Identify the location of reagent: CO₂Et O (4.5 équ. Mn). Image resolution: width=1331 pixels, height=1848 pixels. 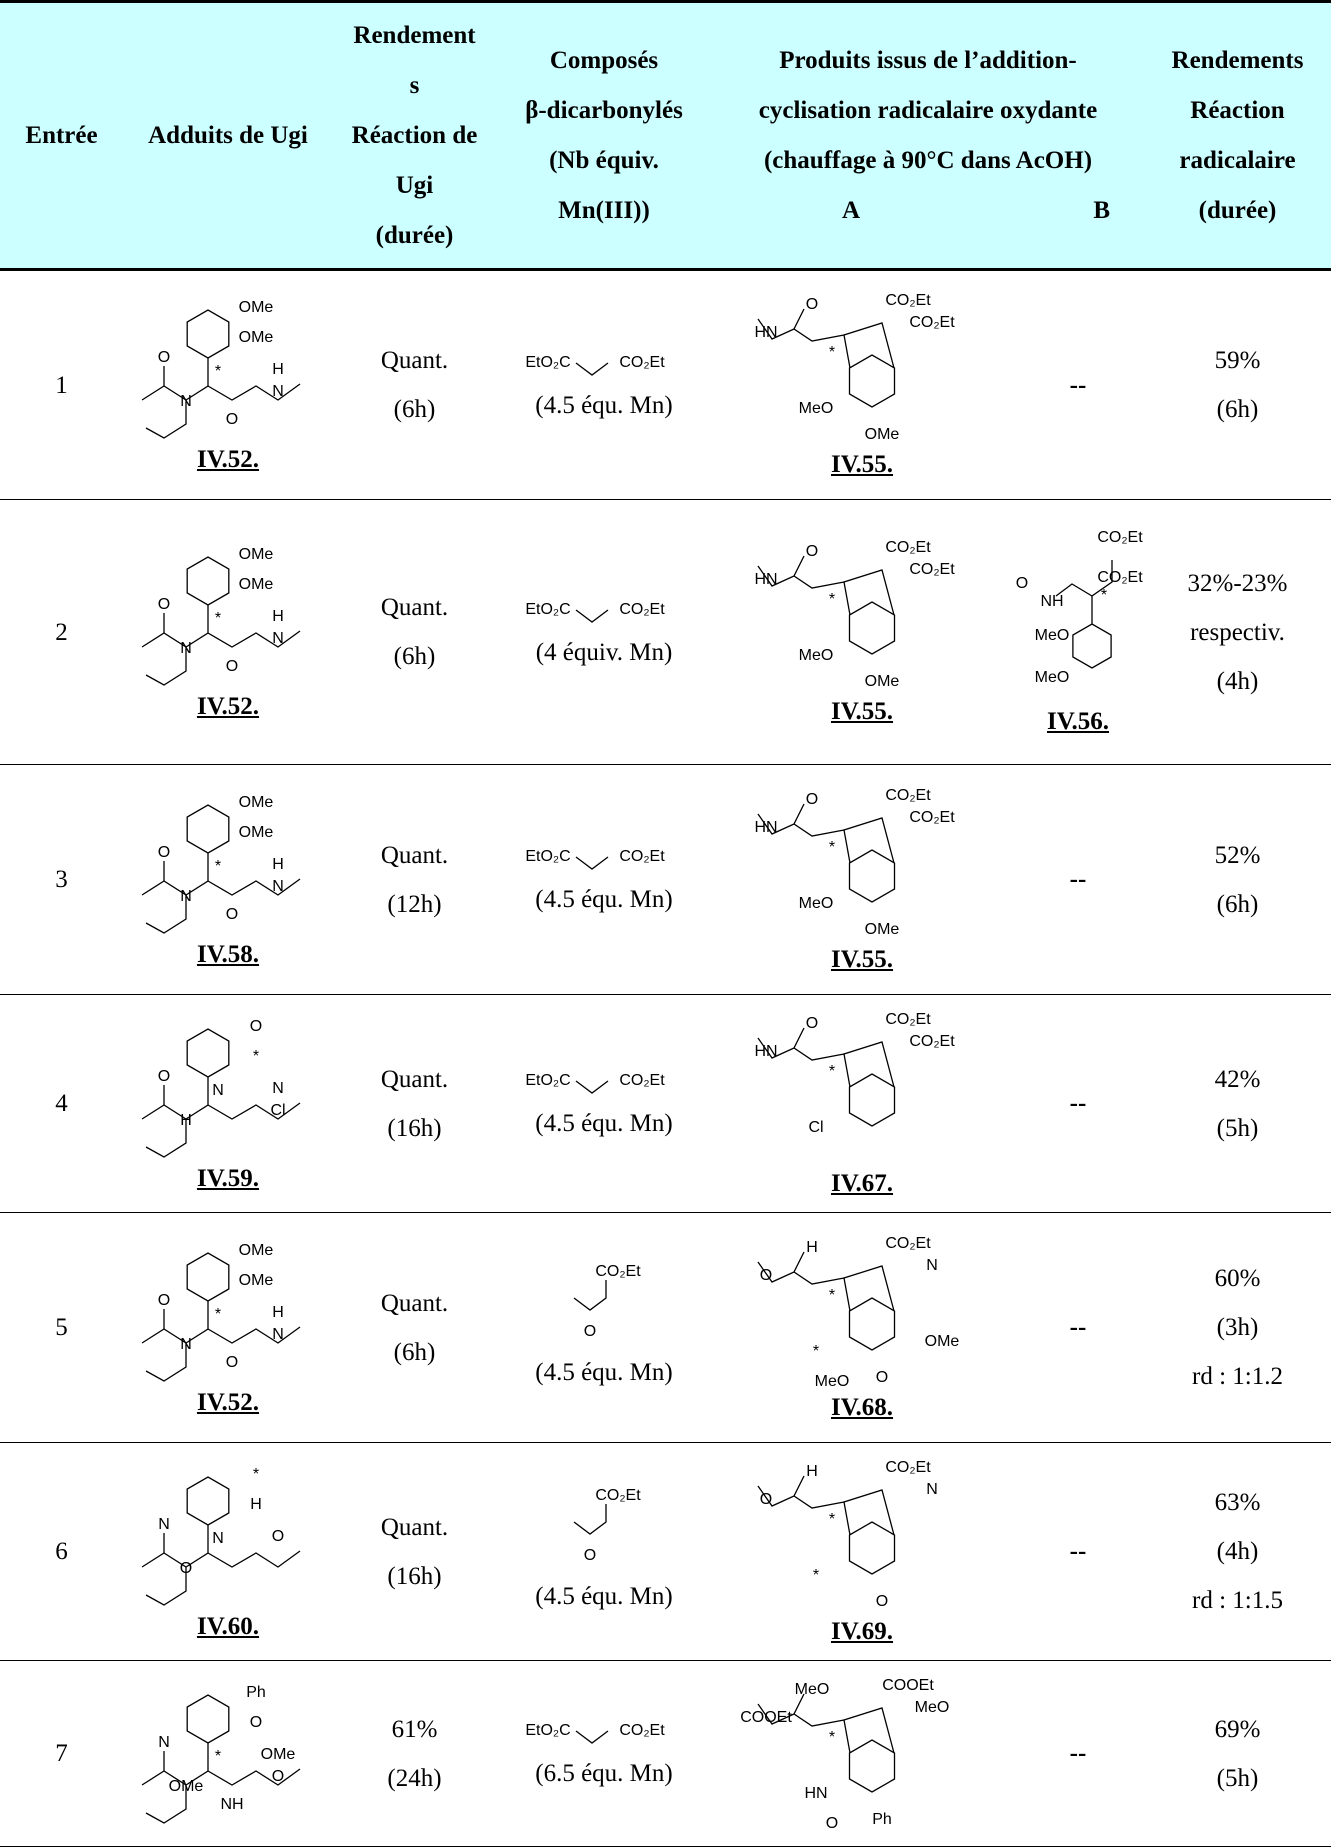
(604, 1551).